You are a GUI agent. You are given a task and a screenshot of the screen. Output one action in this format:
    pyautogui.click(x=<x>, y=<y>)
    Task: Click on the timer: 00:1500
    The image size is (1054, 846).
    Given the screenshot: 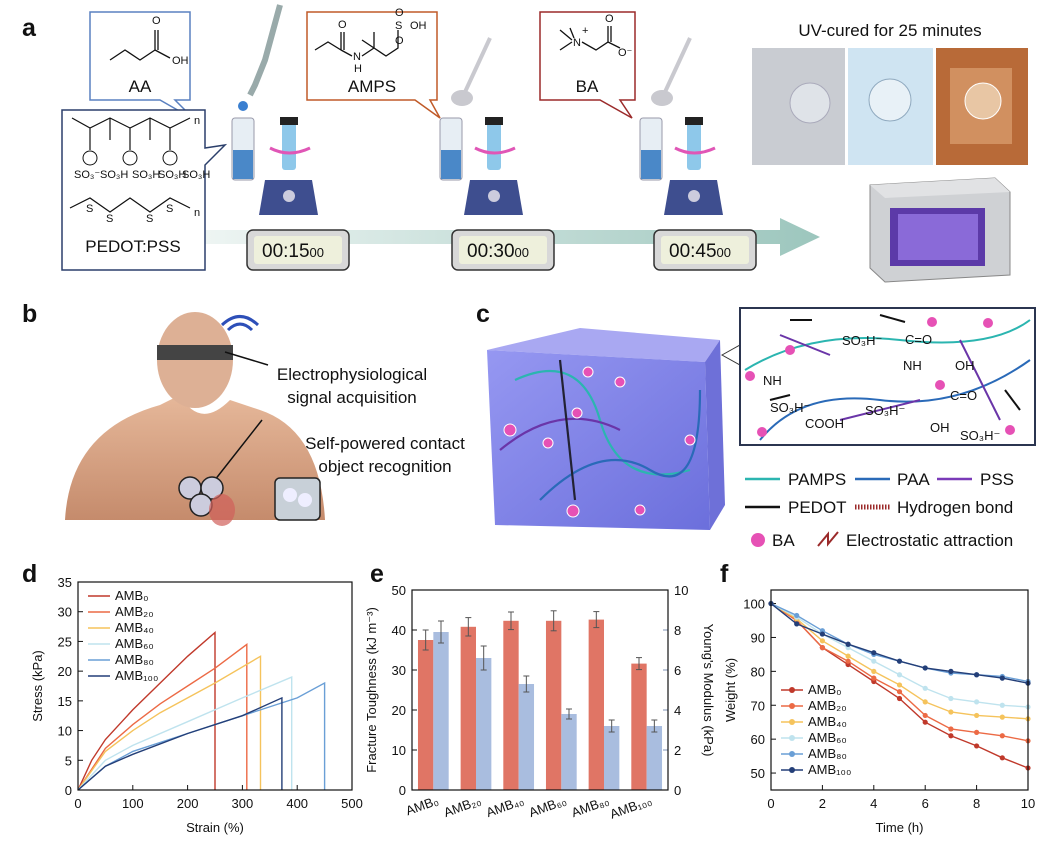 What is the action you would take?
    pyautogui.click(x=293, y=251)
    